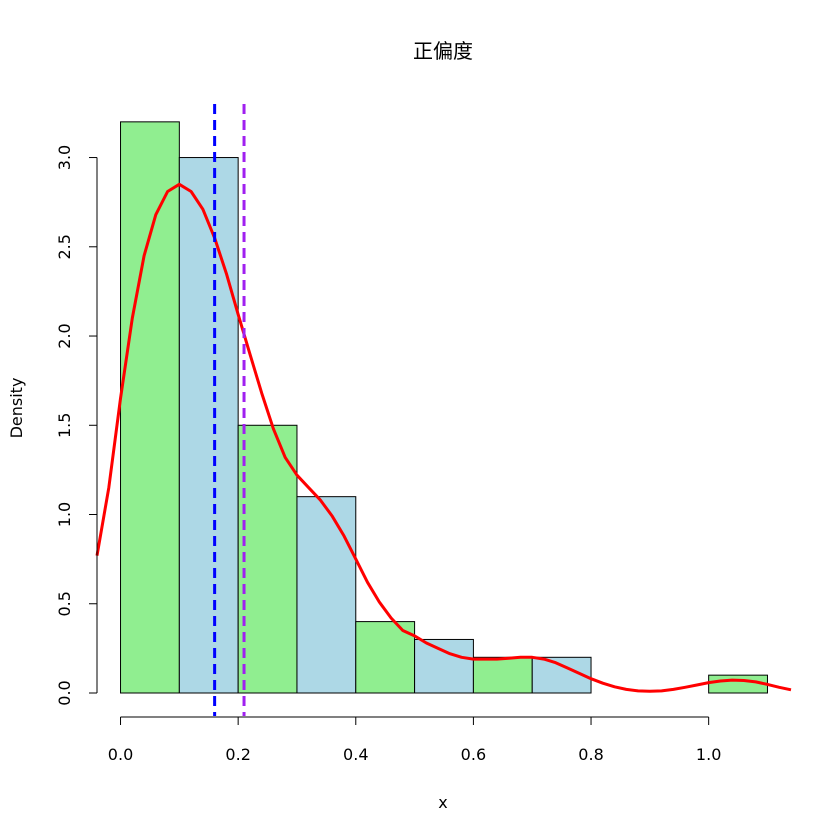 The width and height of the screenshot is (840, 840). I want to click on x-tick-label: 0.6, so click(473, 754).